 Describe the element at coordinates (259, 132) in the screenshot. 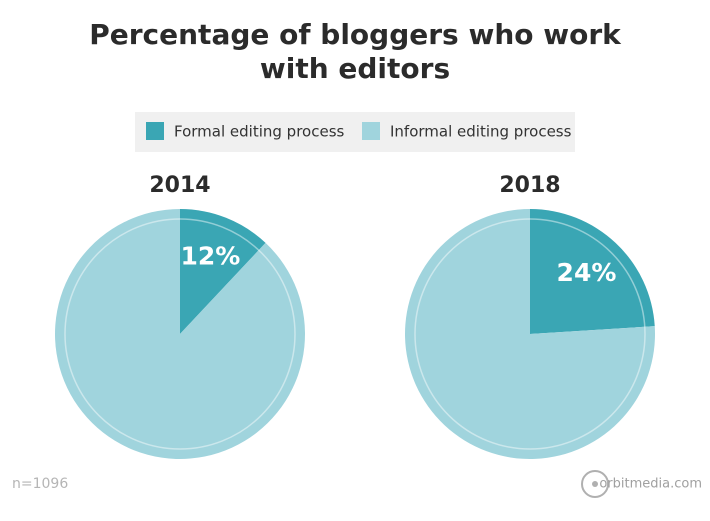

I see `legend-label: Formal editing process` at that location.